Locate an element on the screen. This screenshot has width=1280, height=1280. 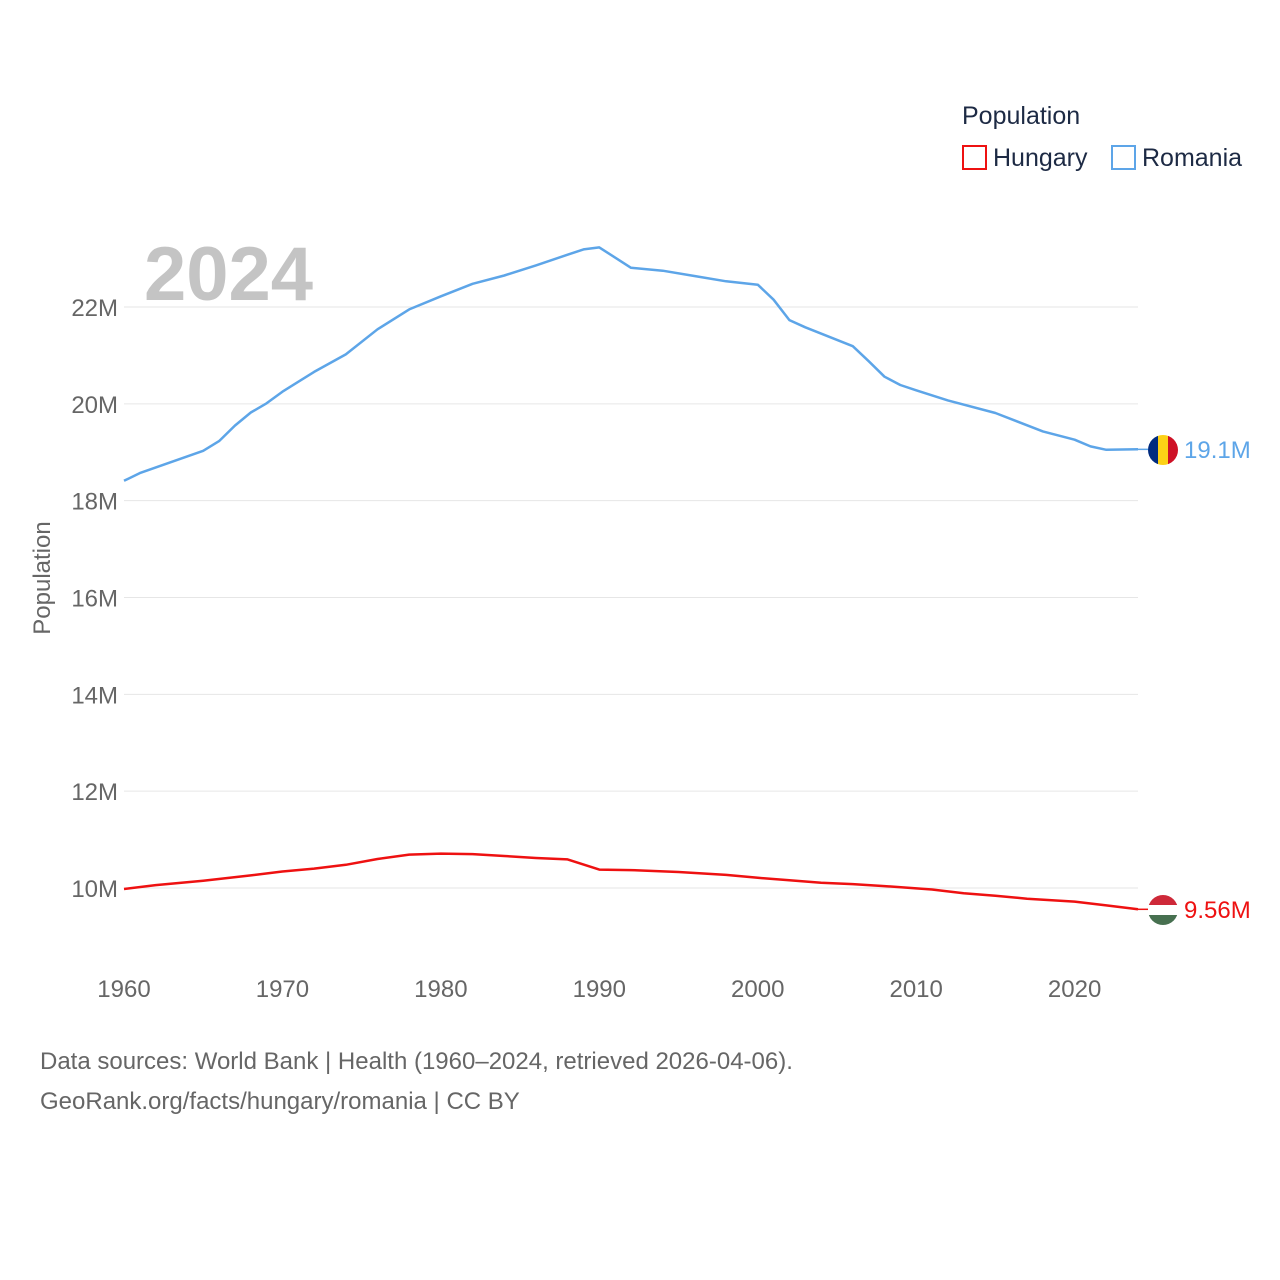
end-label-romania: 19.1M is located at coordinates (1217, 450).